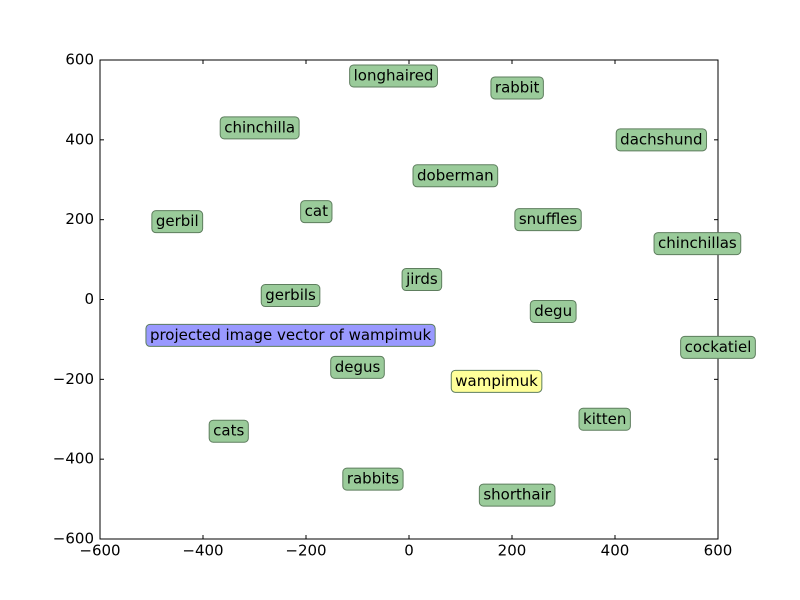 The height and width of the screenshot is (600, 800). I want to click on point-label-text: snuffles, so click(548, 219).